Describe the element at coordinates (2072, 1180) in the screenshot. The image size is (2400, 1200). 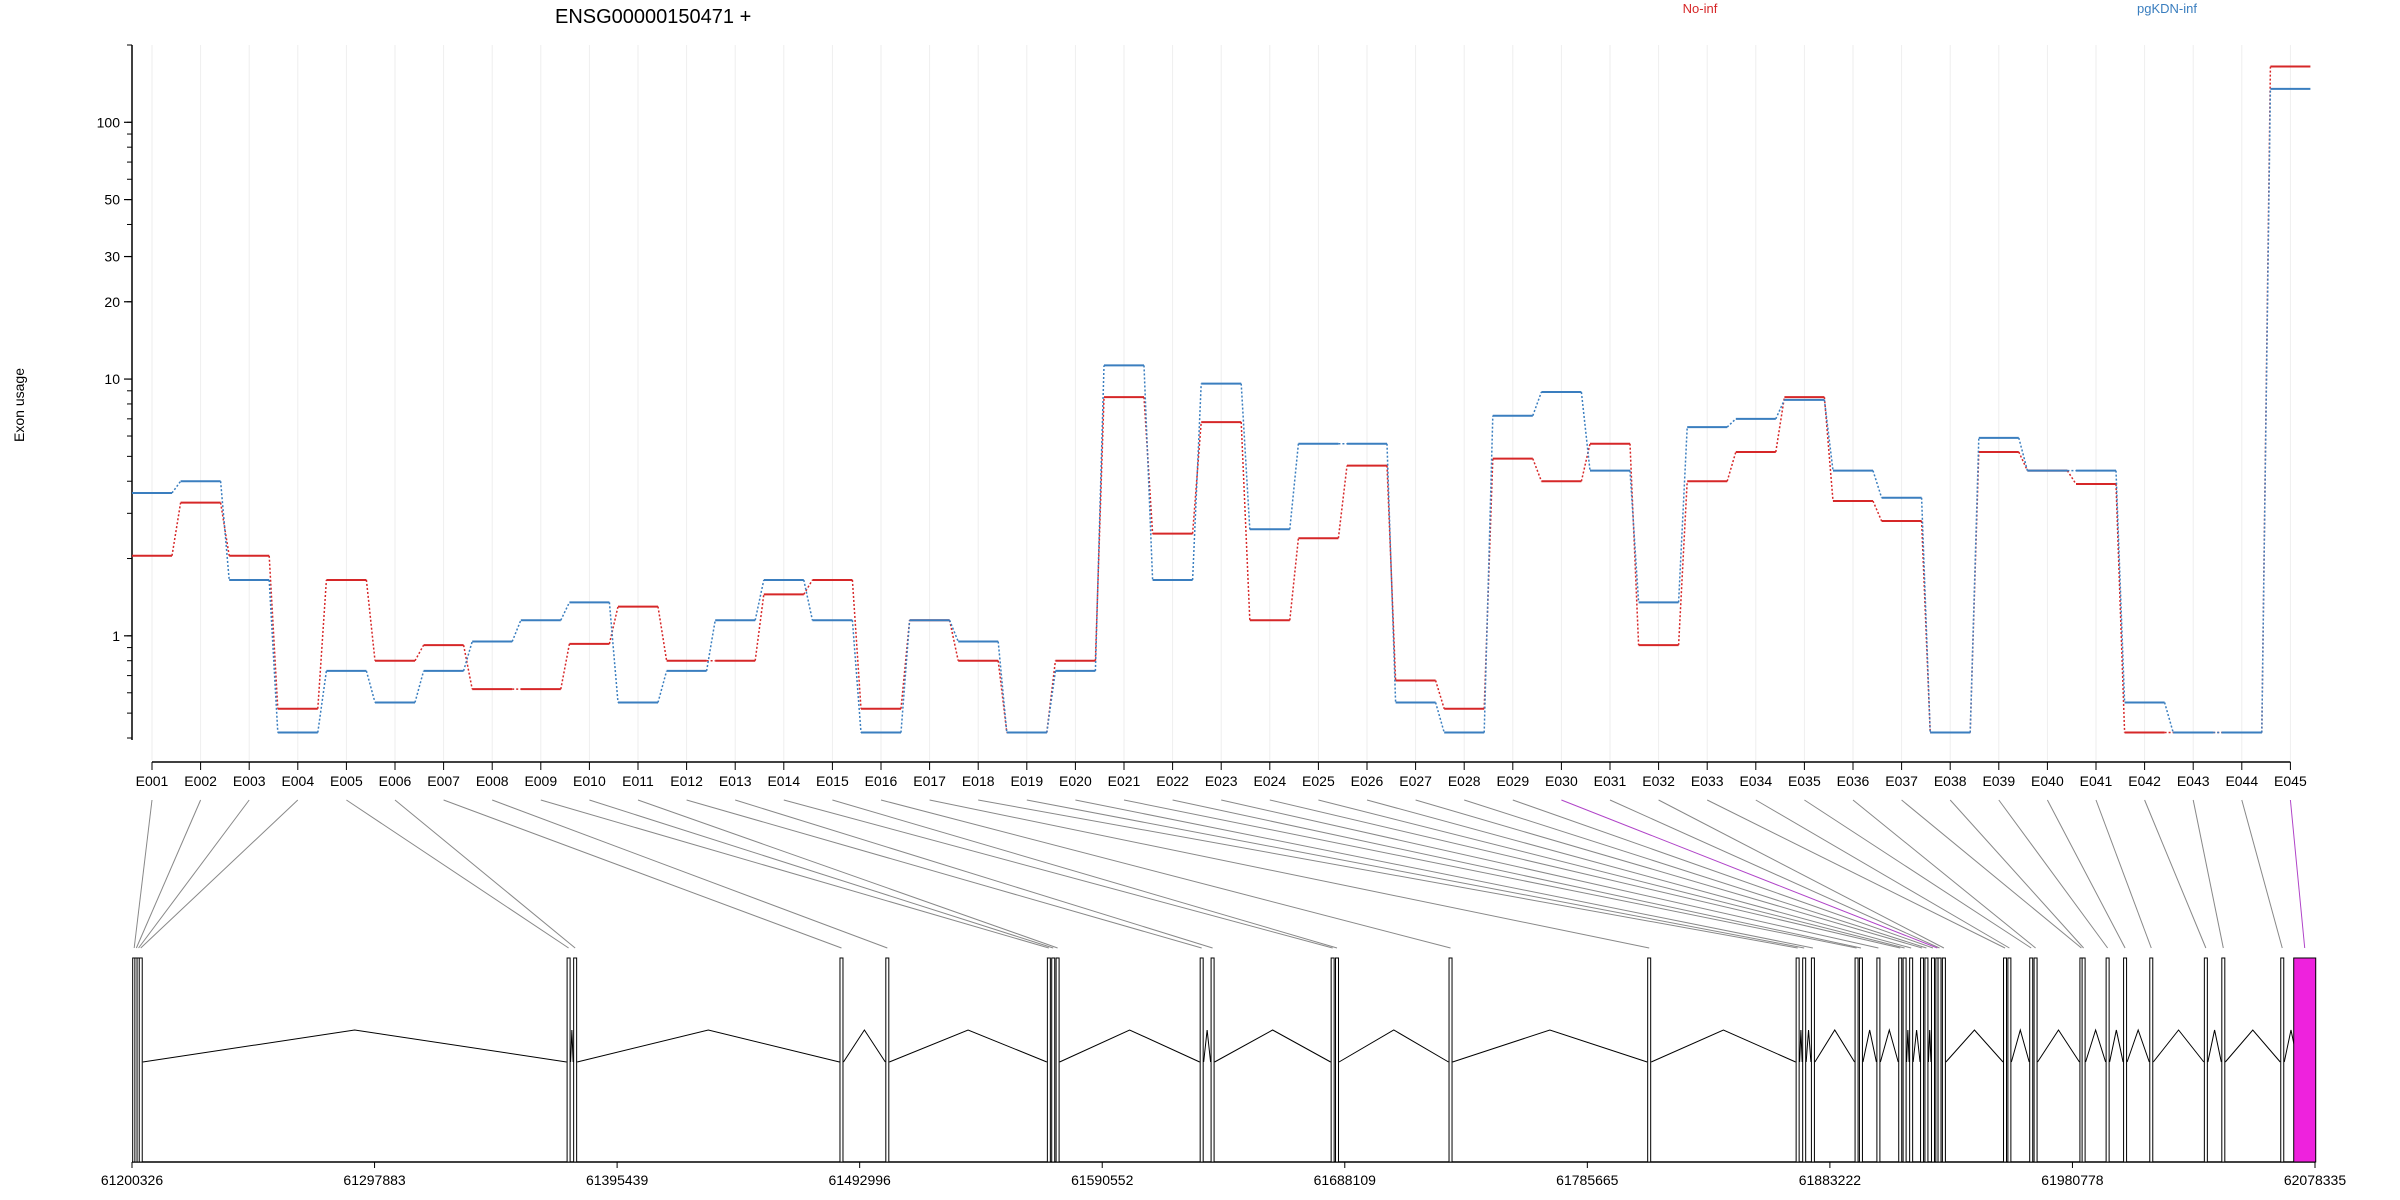
I see `coordinate-tick-label: 61980778` at that location.